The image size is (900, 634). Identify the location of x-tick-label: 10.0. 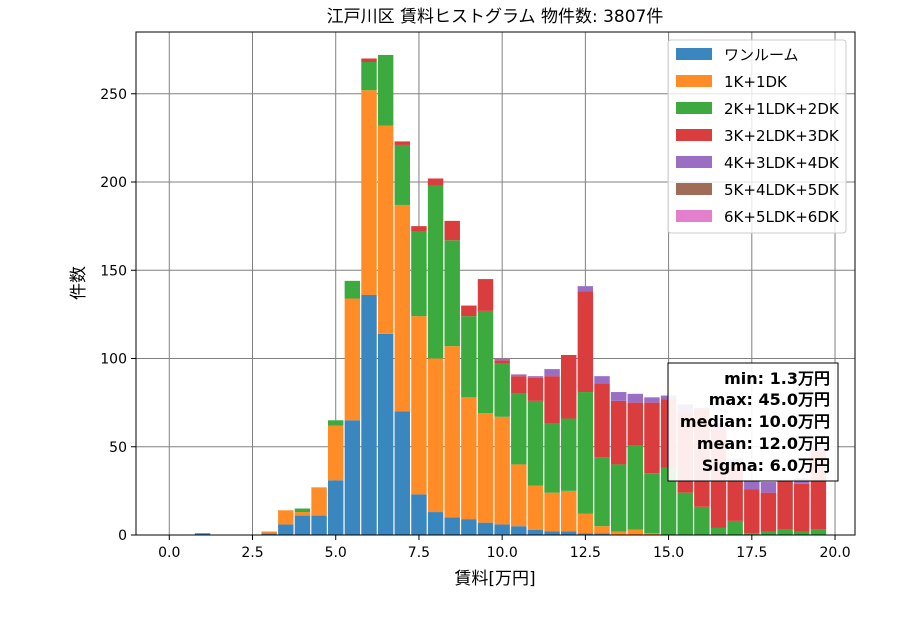
(502, 553).